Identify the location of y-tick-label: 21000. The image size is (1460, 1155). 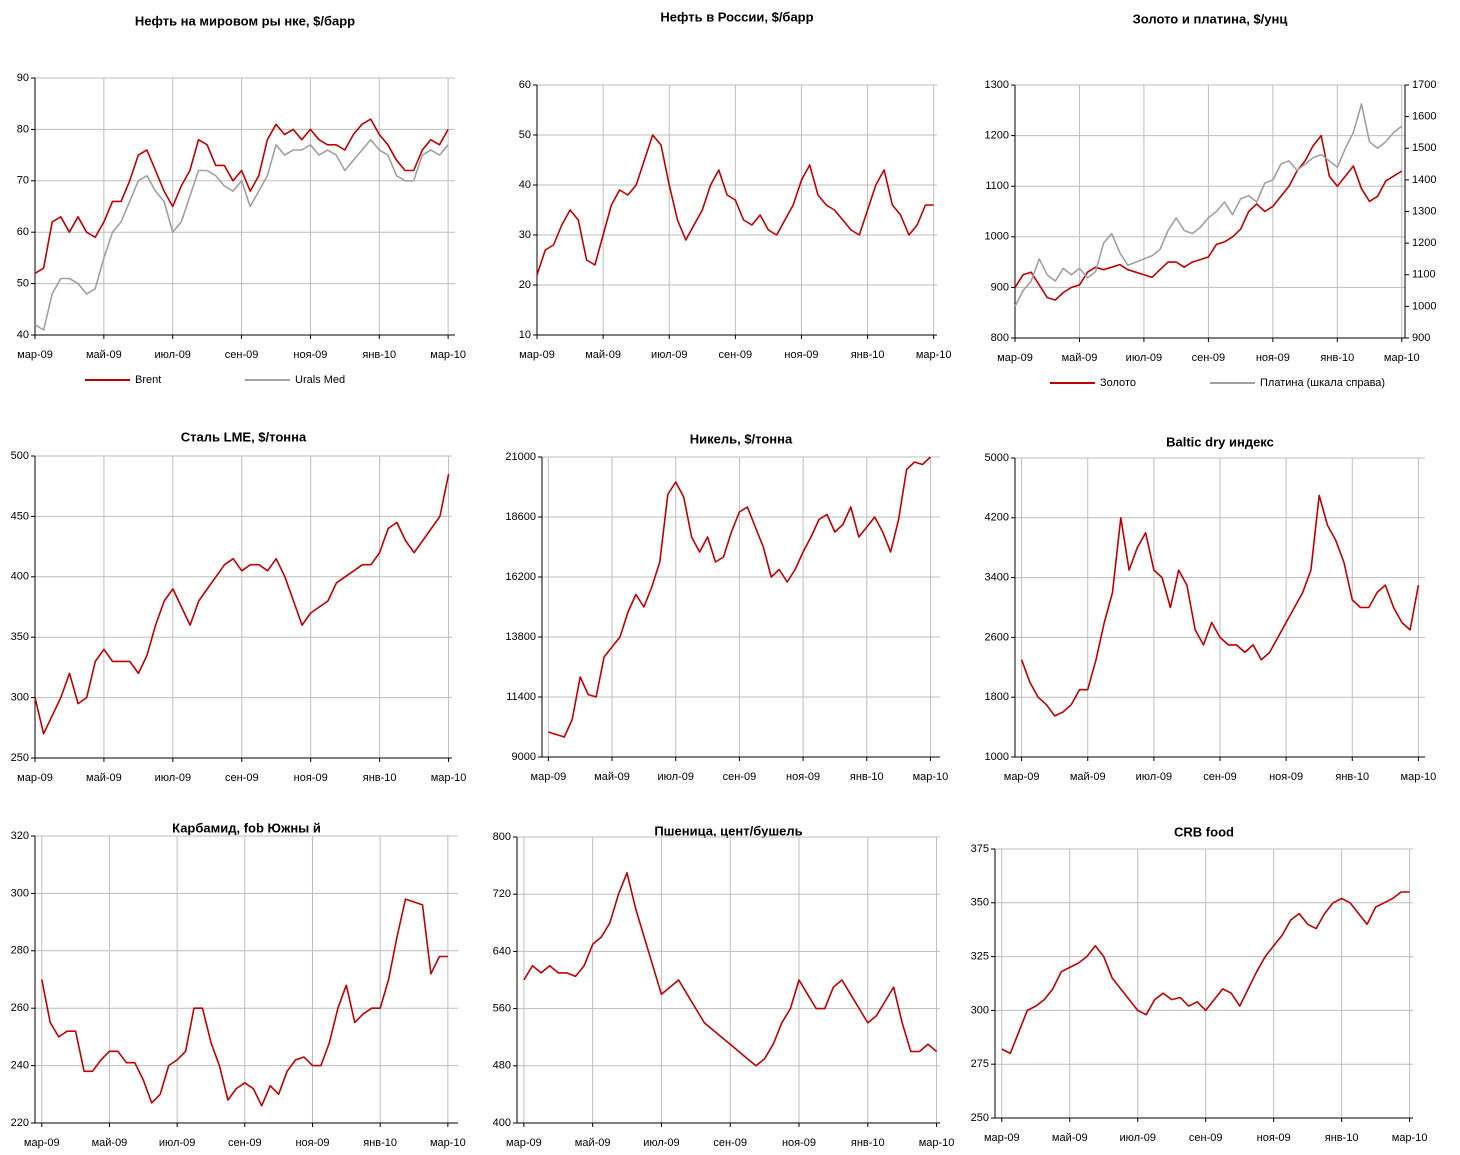
(520, 457).